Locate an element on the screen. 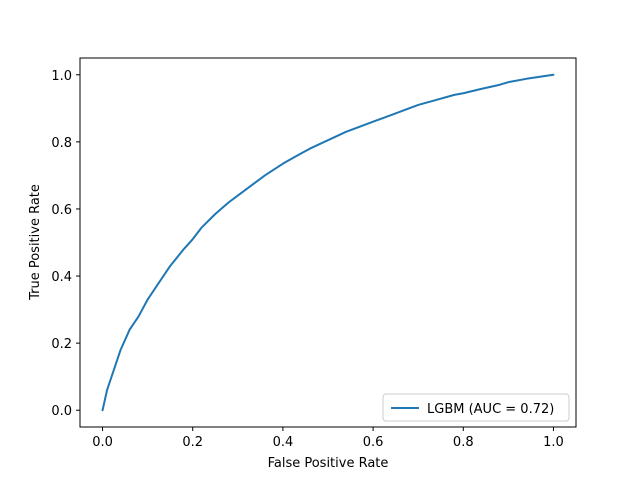 This screenshot has height=480, width=640. y-axis-ticks: 0.0 0.2 0.4 0.6 0.8 1.0 is located at coordinates (65, 244).